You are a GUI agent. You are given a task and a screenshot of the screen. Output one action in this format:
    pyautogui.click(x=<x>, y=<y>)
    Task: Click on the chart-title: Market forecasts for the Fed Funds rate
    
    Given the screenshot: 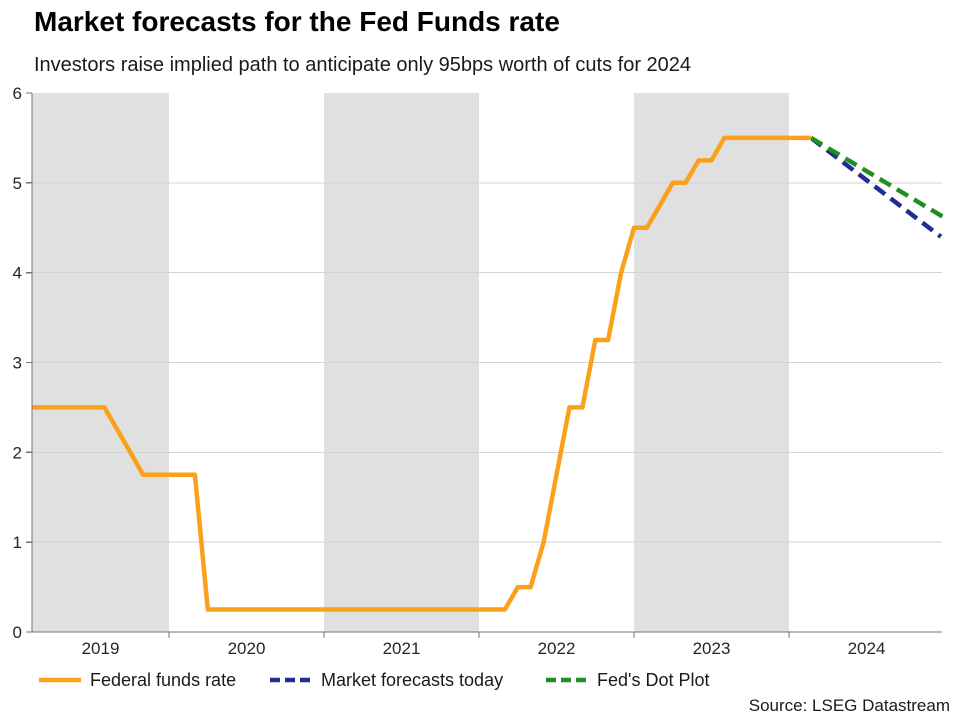 What is the action you would take?
    pyautogui.click(x=297, y=21)
    